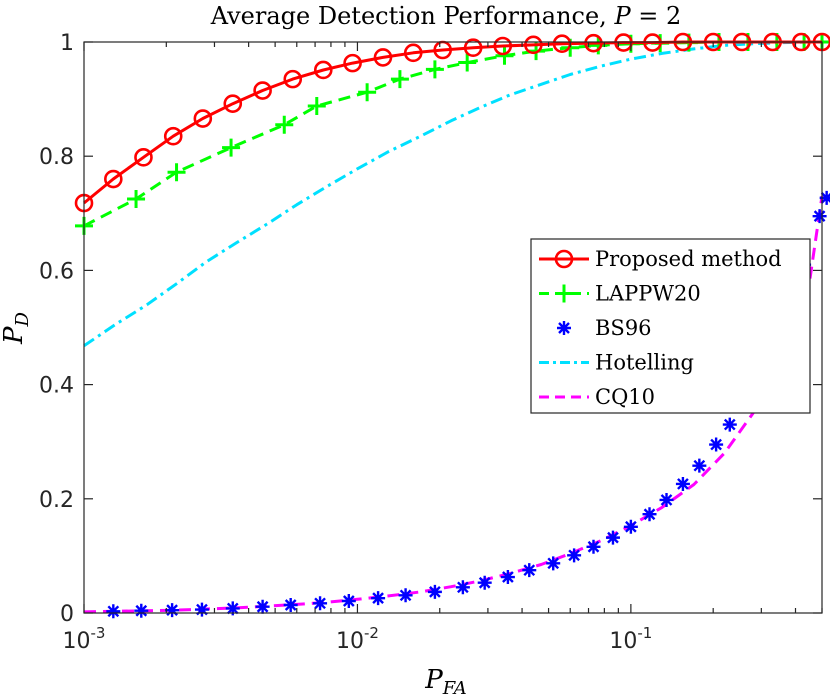 This screenshot has height=696, width=830. I want to click on legend-item-0: Proposed method, so click(660, 259).